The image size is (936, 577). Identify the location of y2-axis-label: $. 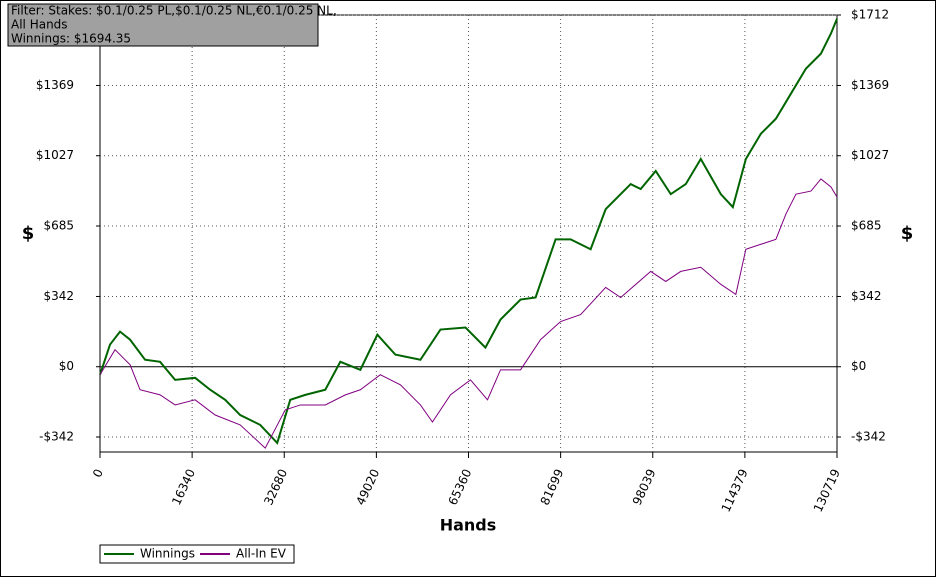
(907, 233).